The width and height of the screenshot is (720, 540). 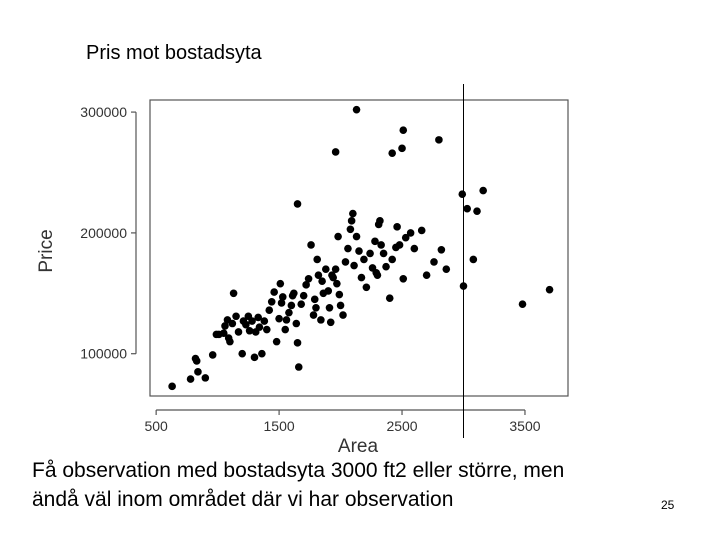 What do you see at coordinates (524, 426) in the screenshot?
I see `x-tick-label: 3500` at bounding box center [524, 426].